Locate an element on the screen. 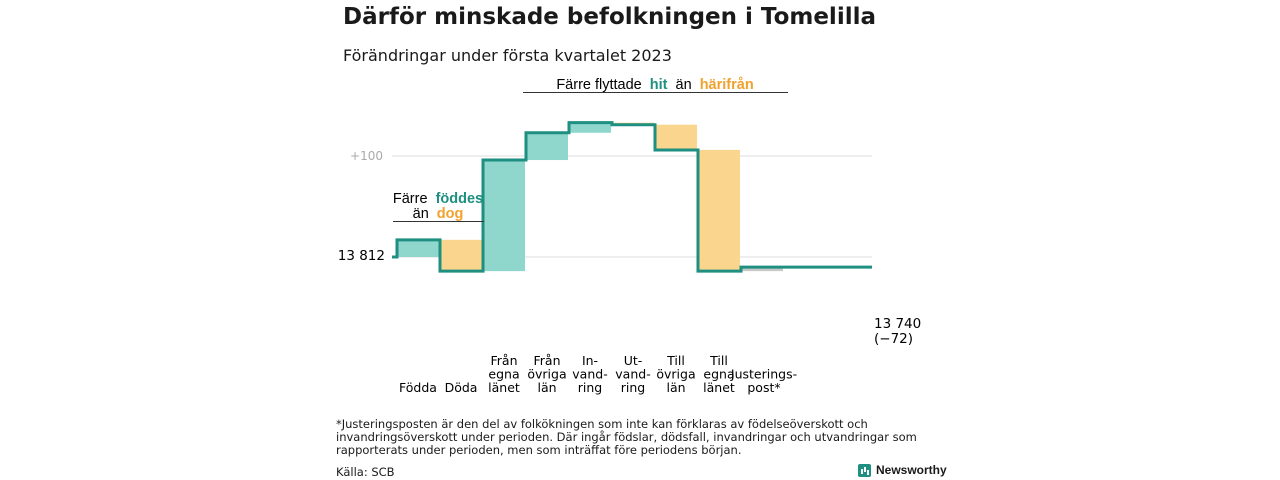  bar-layer is located at coordinates (590, 197).